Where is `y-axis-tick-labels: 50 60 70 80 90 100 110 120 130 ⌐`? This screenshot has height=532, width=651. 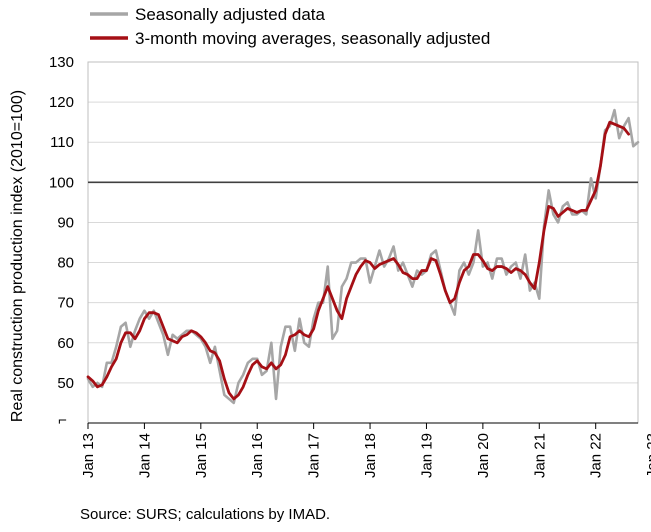
y-axis-tick-labels: 50 60 70 80 90 100 110 120 130 ⌐ is located at coordinates (61, 241).